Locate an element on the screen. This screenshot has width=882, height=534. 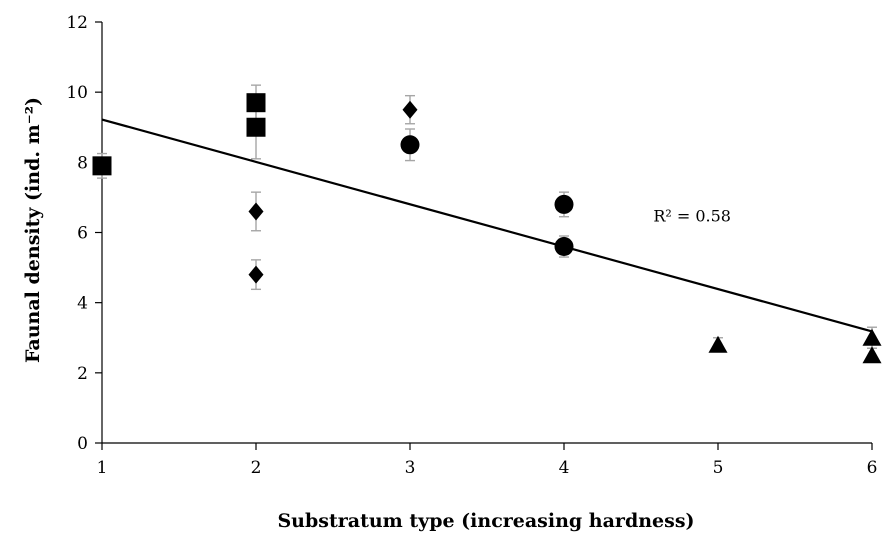
y-tick-label: 4 is located at coordinates (82, 304).